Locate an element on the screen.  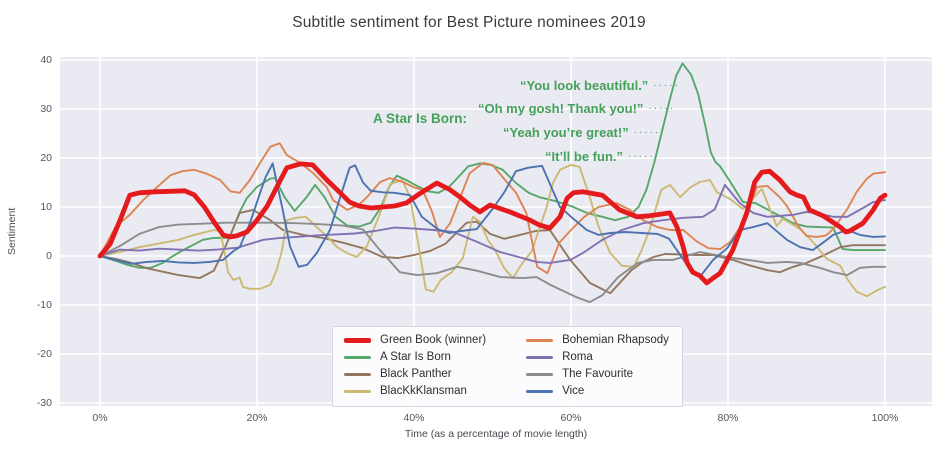
legend-item: Black Panther is located at coordinates (415, 374).